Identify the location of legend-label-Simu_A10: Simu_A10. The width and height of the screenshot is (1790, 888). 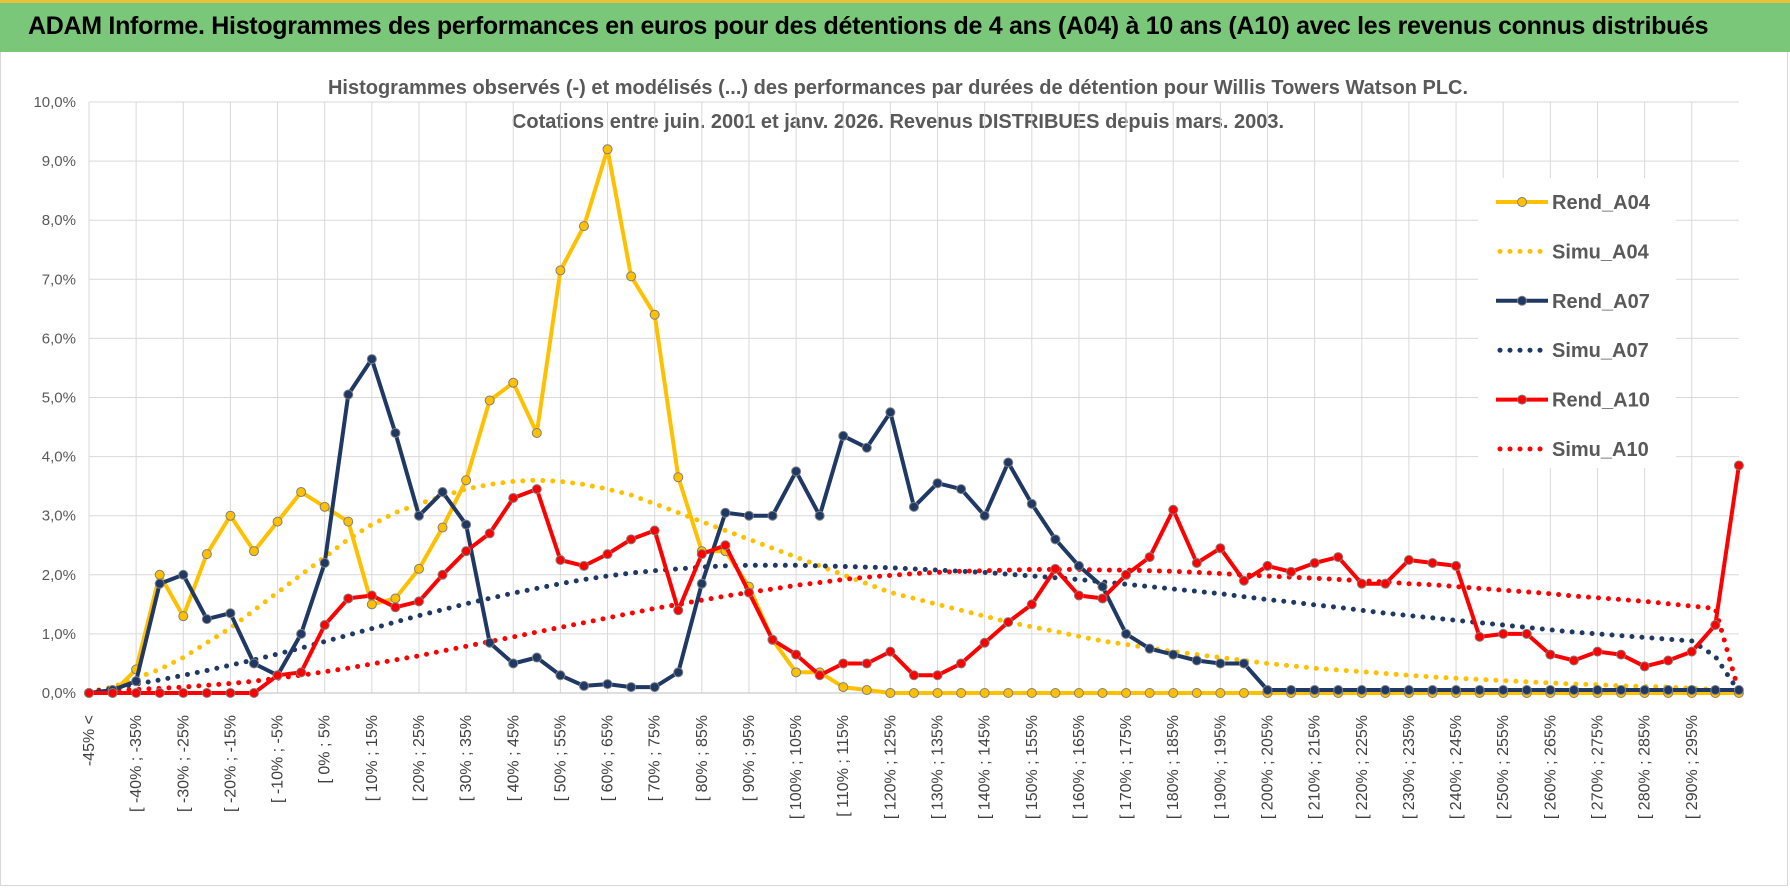
(1600, 450).